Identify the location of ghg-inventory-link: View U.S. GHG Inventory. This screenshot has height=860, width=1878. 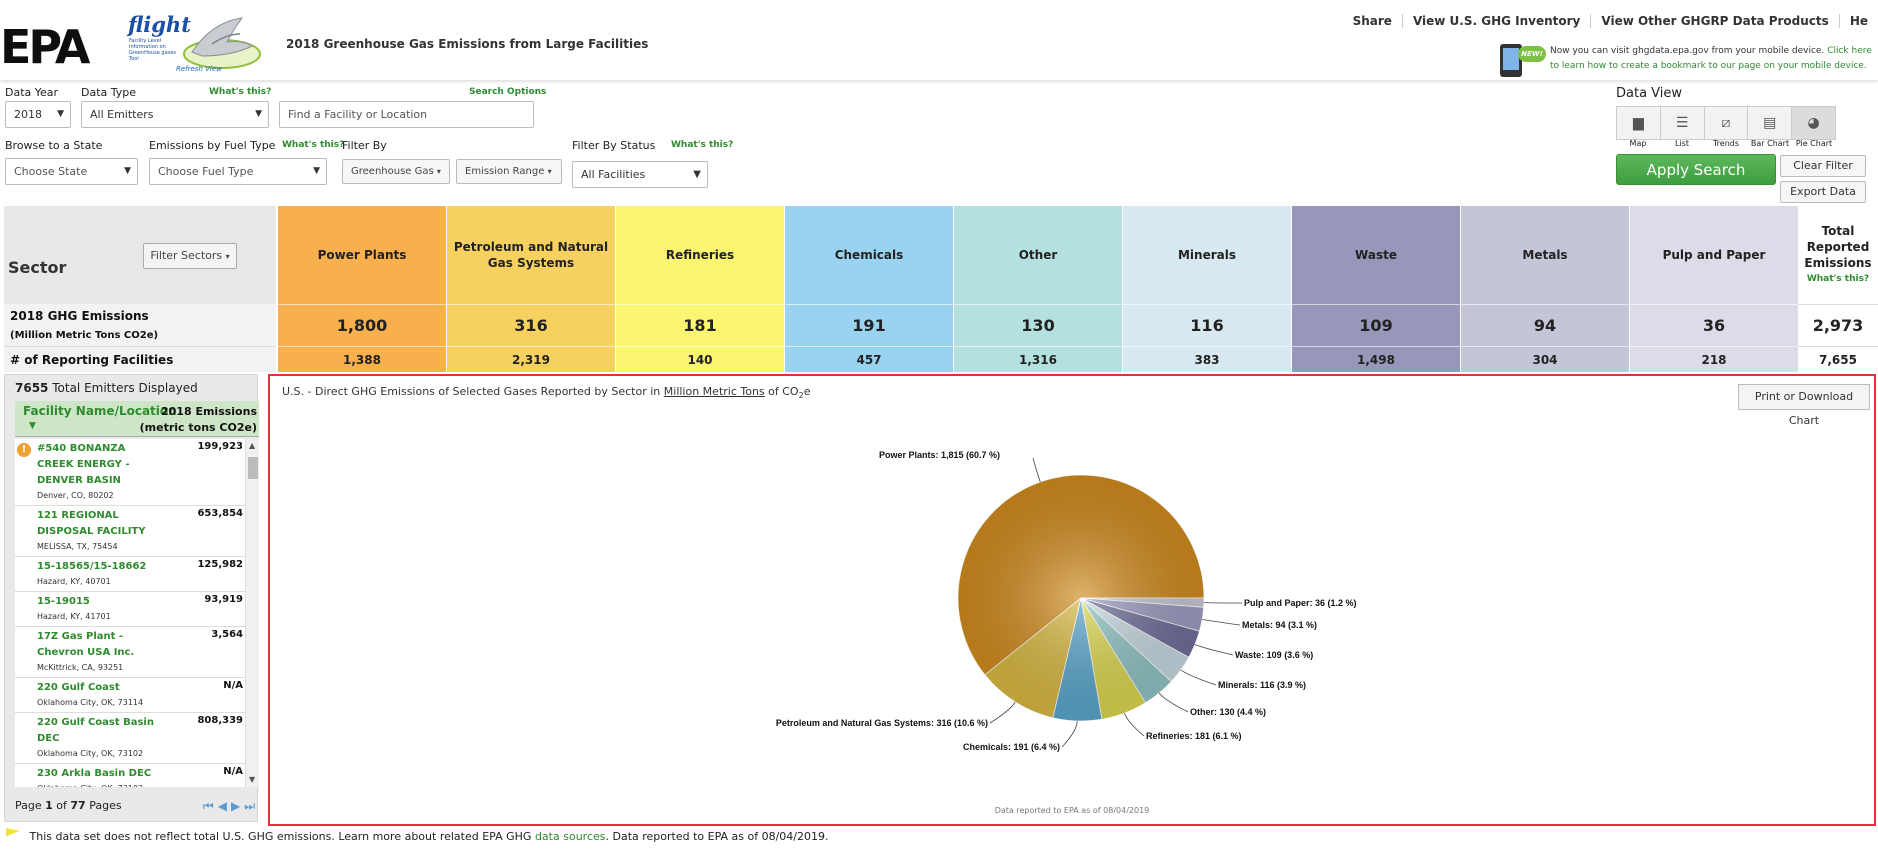
(1495, 21).